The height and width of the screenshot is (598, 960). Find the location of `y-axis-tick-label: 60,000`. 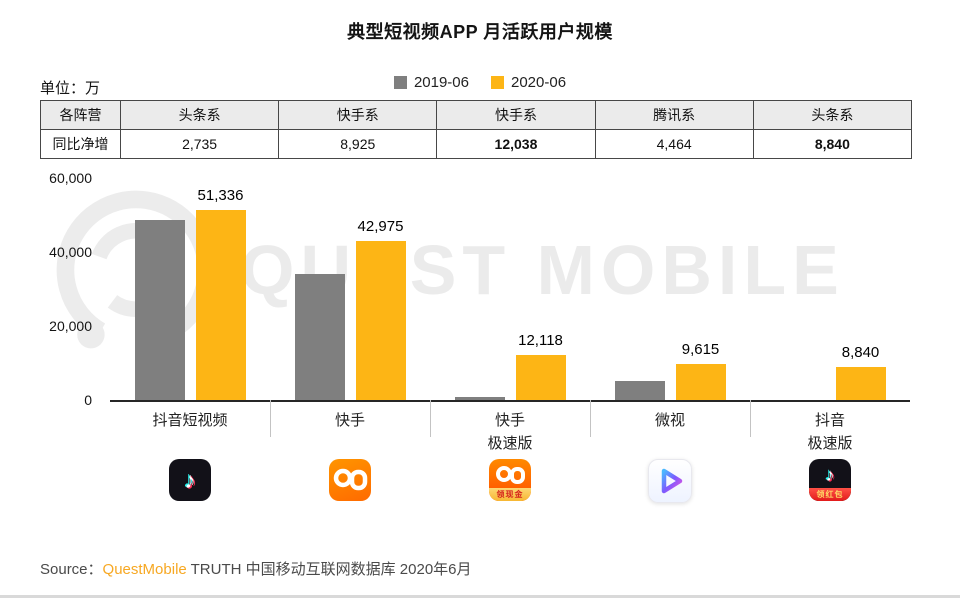

y-axis-tick-label: 60,000 is located at coordinates (70, 178).